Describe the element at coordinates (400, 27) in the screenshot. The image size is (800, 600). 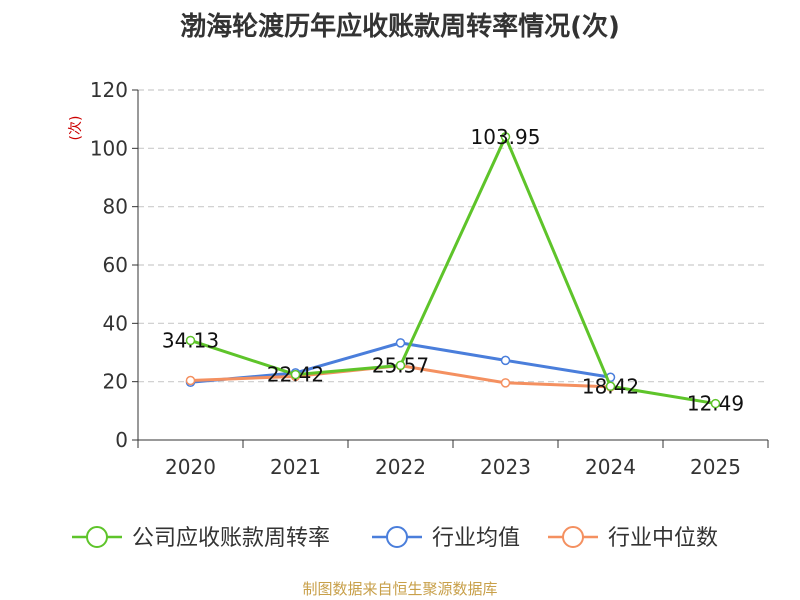
I see `chart-title: 渤海轮渡历年应收账款周转率情况(次)` at that location.